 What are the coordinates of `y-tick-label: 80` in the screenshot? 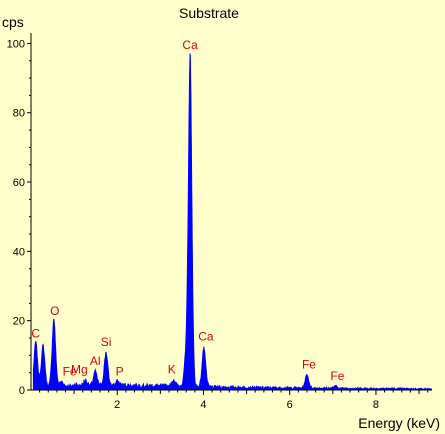 It's located at (19, 114).